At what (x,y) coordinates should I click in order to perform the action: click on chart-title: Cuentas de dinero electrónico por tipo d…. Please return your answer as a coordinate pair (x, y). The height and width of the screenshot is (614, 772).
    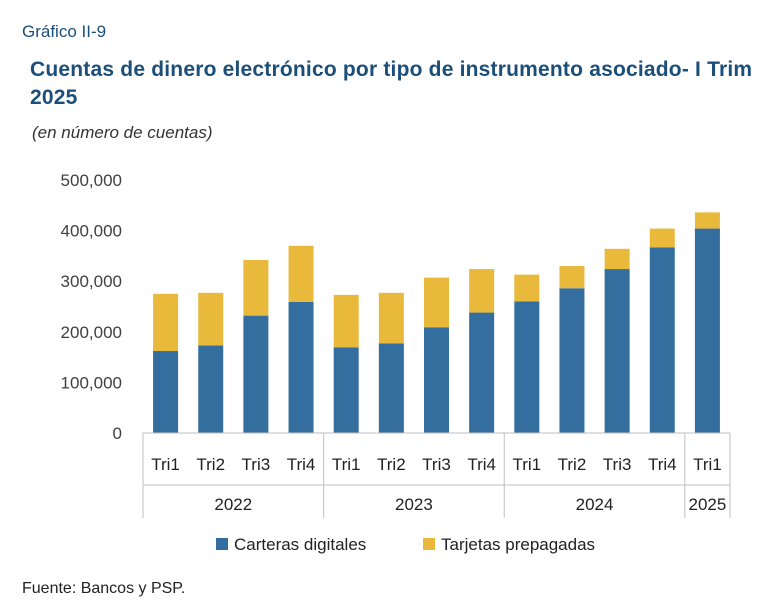
    Looking at the image, I should click on (391, 83).